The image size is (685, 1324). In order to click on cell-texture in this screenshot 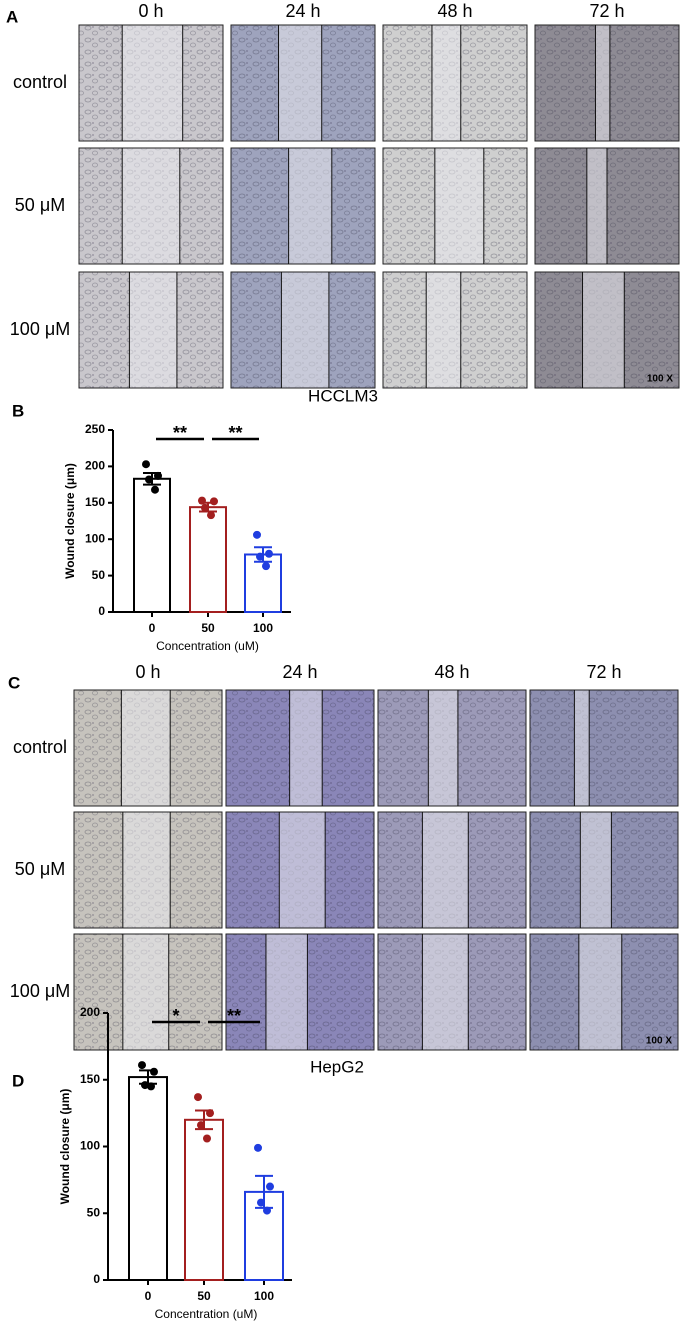, I will do `click(604, 748)`.